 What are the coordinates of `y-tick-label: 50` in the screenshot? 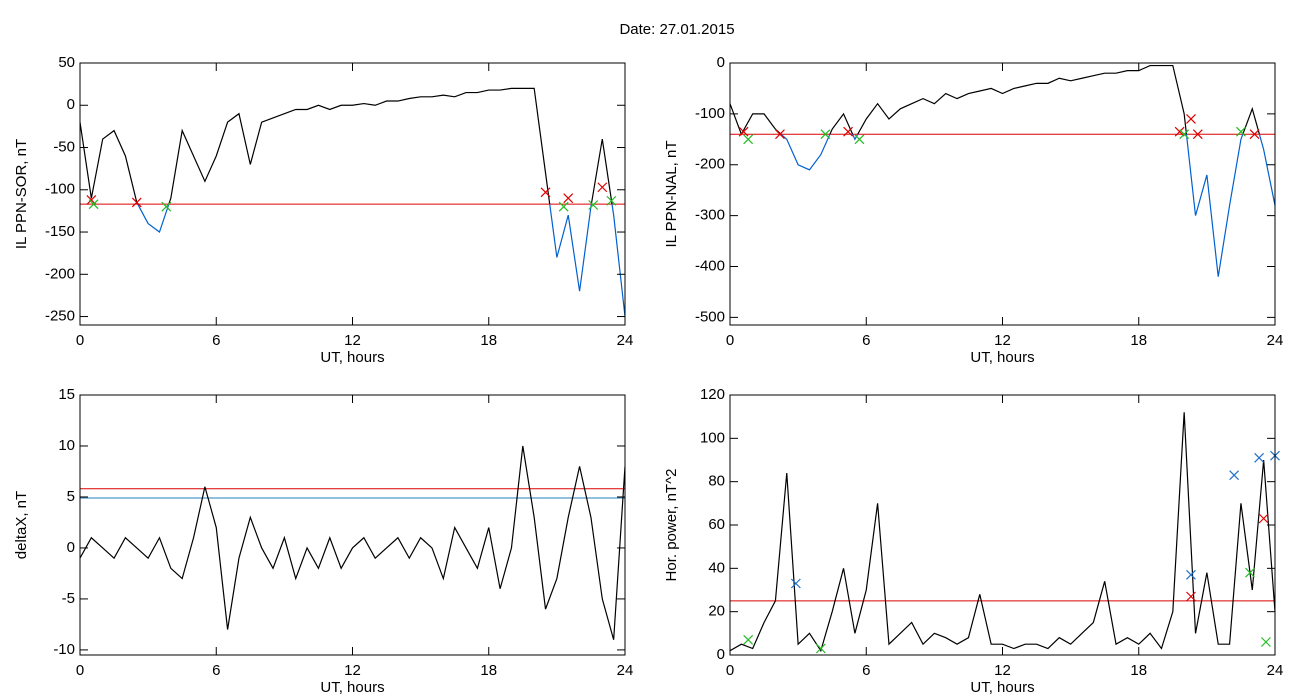 It's located at (66, 62).